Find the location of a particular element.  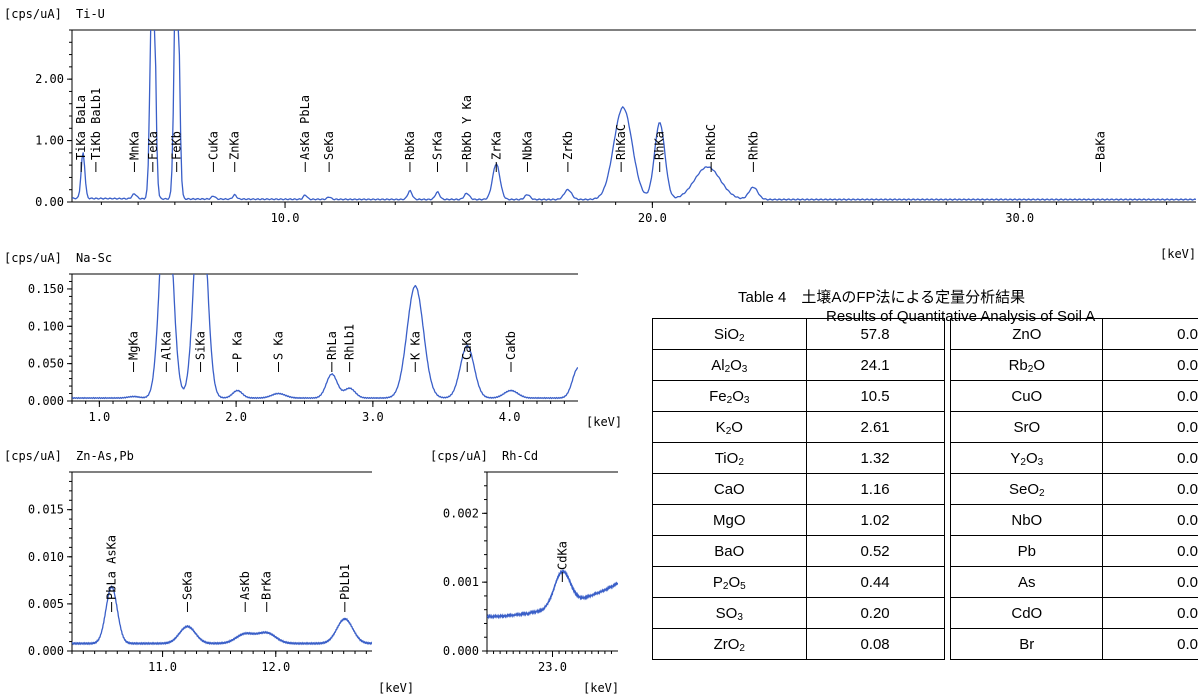

compound-cell: Al2O3 is located at coordinates (729, 365).